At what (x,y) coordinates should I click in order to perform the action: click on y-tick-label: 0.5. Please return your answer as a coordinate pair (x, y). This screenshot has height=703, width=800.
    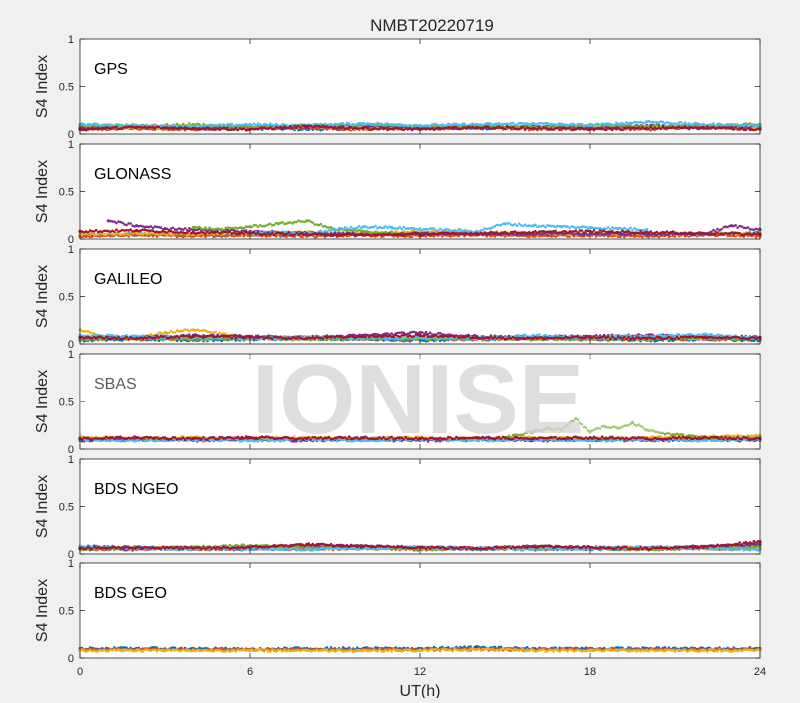
    Looking at the image, I should click on (66, 88).